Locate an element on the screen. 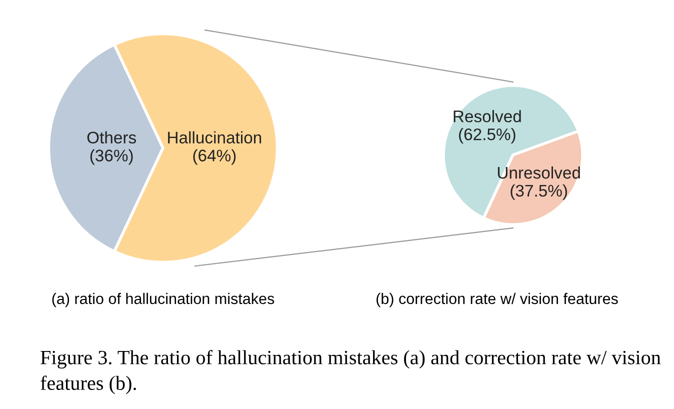 This screenshot has width=674, height=409. data-label: (64%) is located at coordinates (214, 157).